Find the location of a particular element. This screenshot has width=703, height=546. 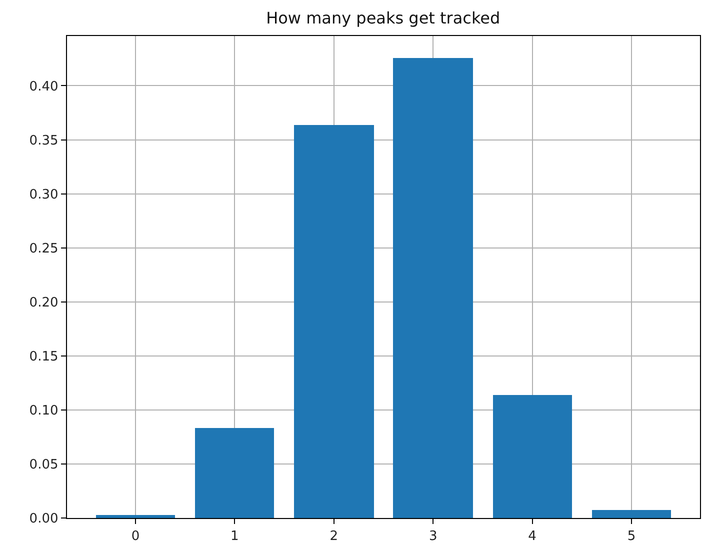

y-tick-label: 0.35 is located at coordinates (43, 140).